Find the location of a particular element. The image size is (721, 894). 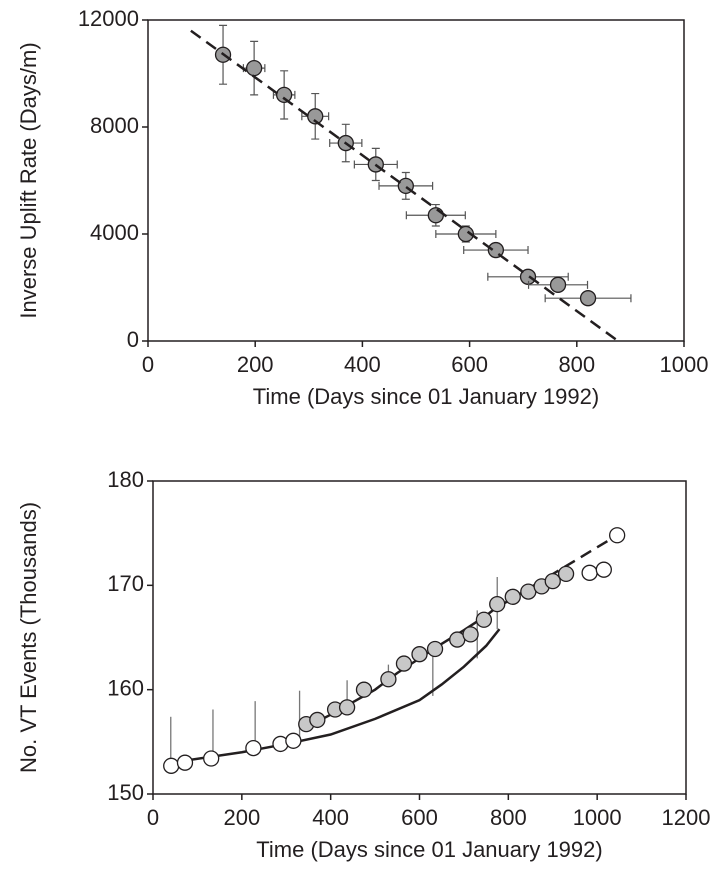

y-axis-label: Inverse Uplift Rate (Days/m) is located at coordinates (28, 180).